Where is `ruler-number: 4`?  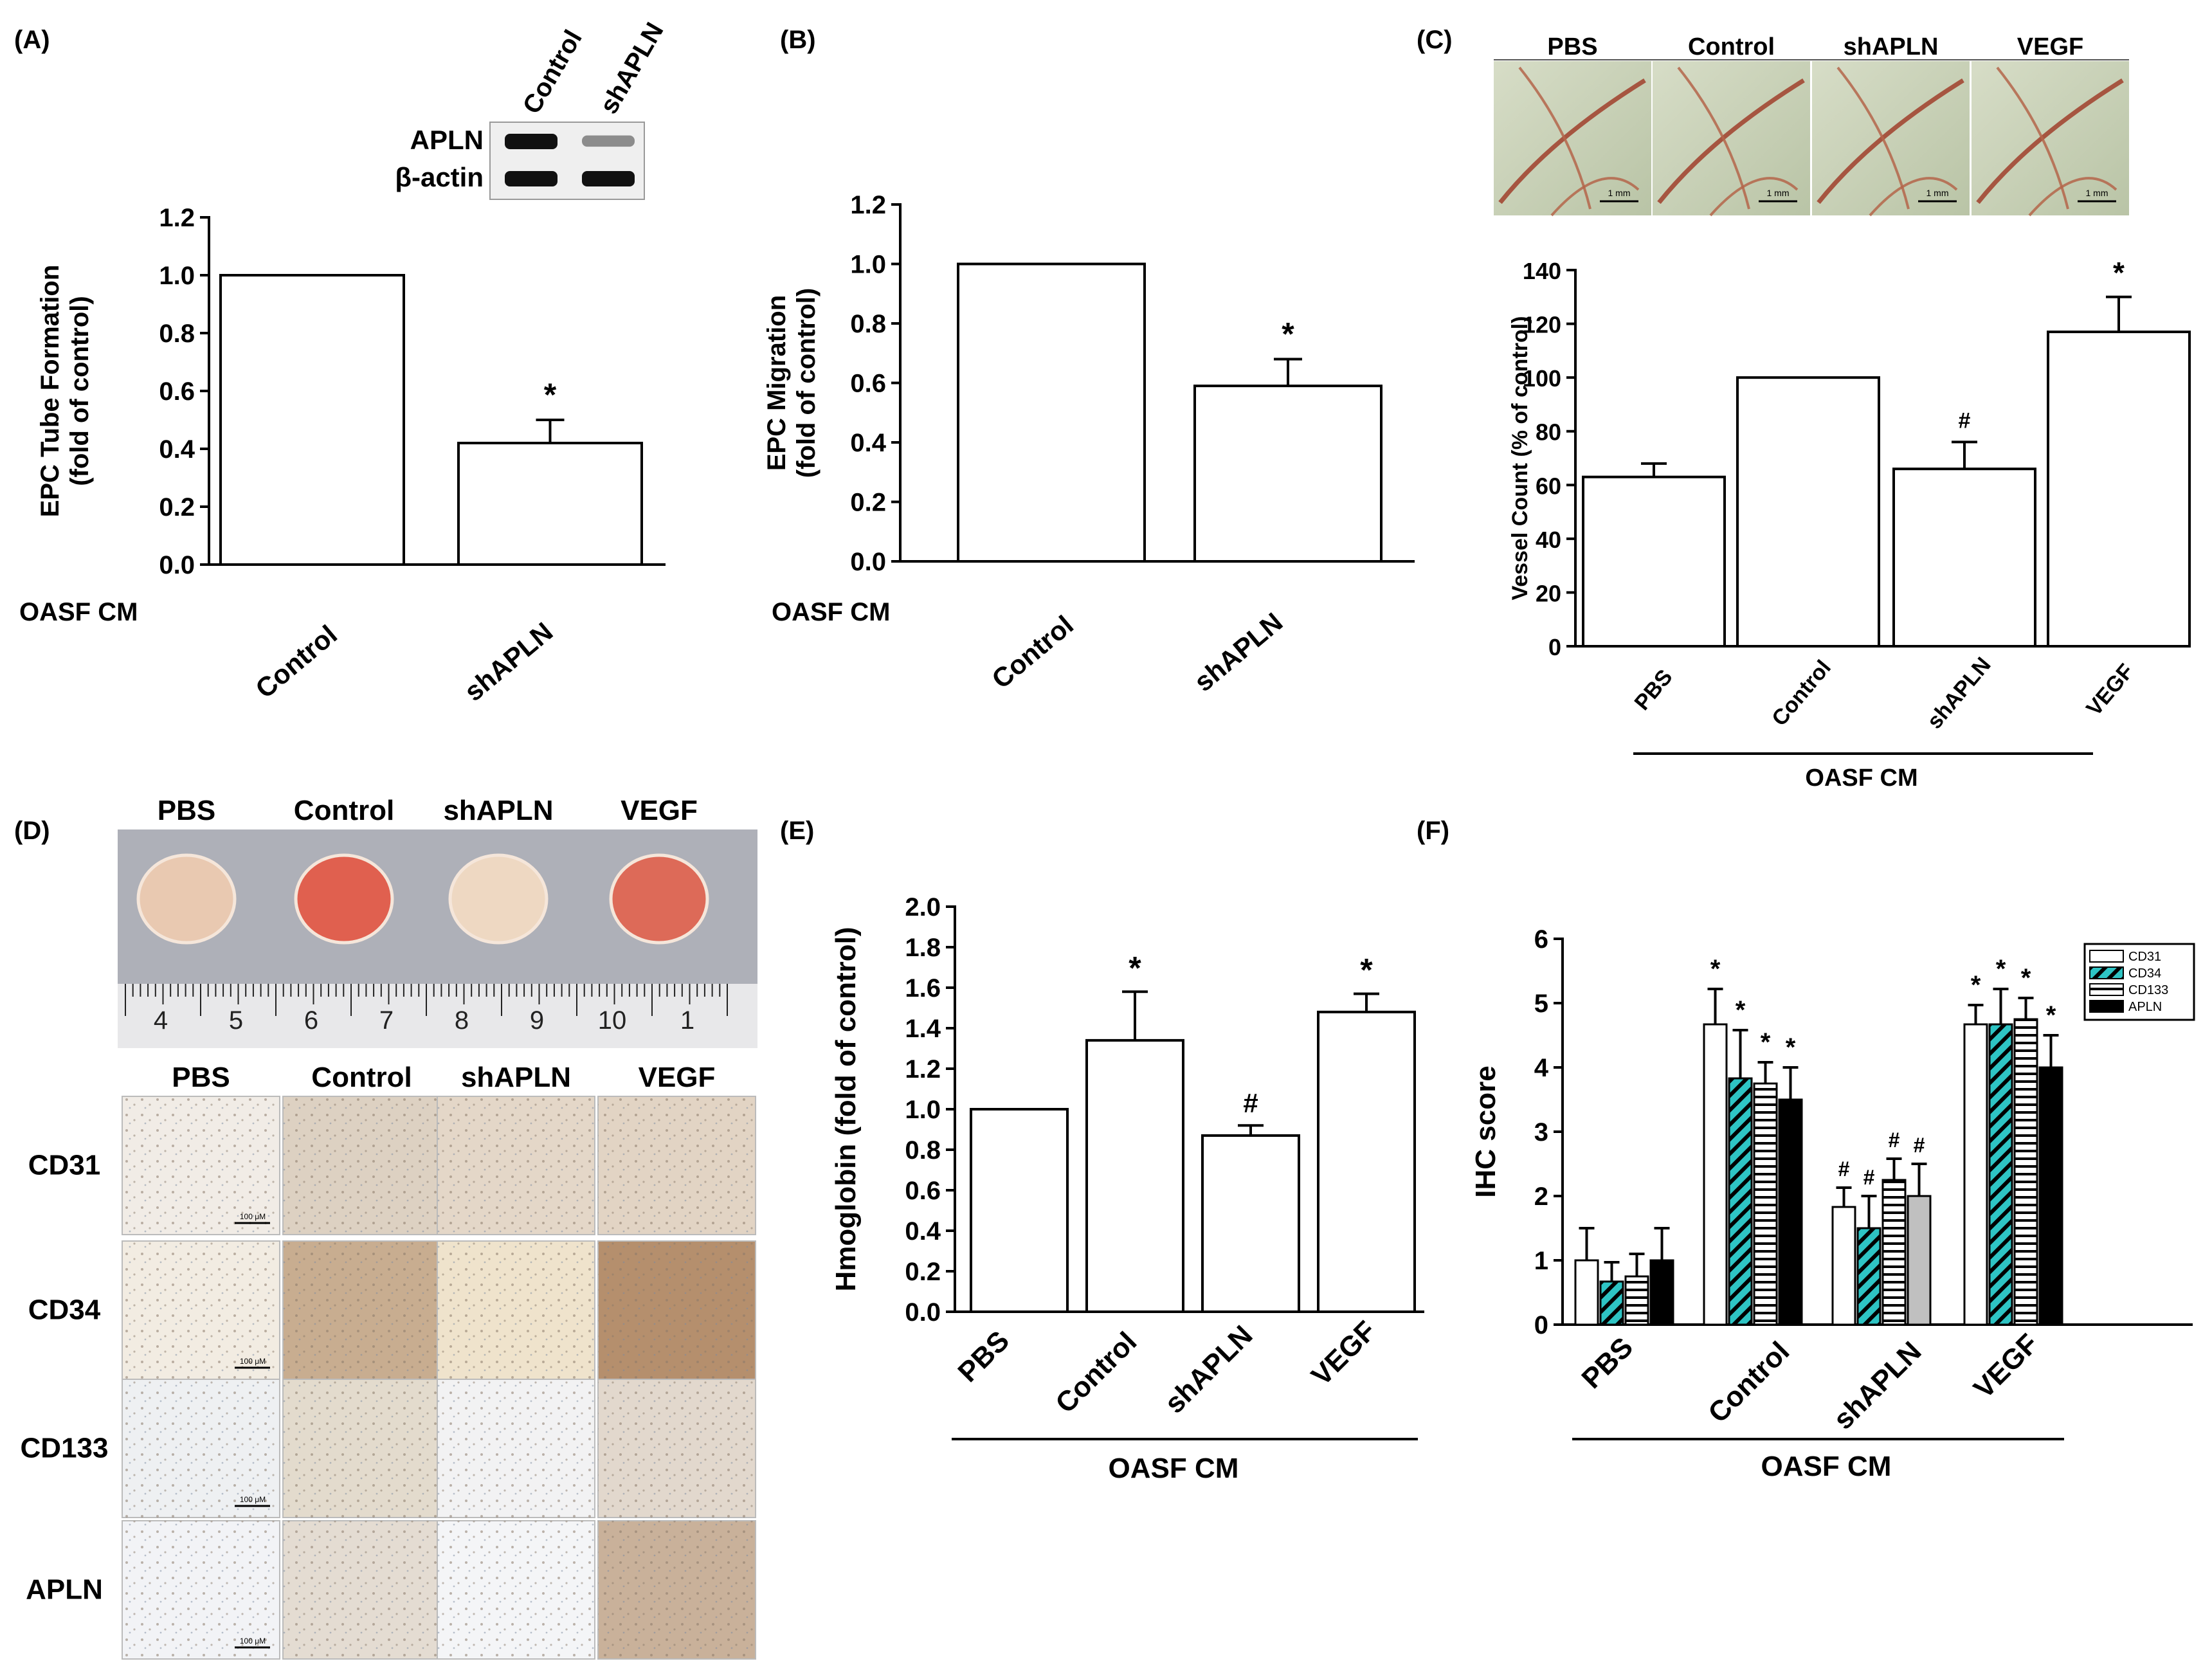
ruler-number: 4 is located at coordinates (161, 1020).